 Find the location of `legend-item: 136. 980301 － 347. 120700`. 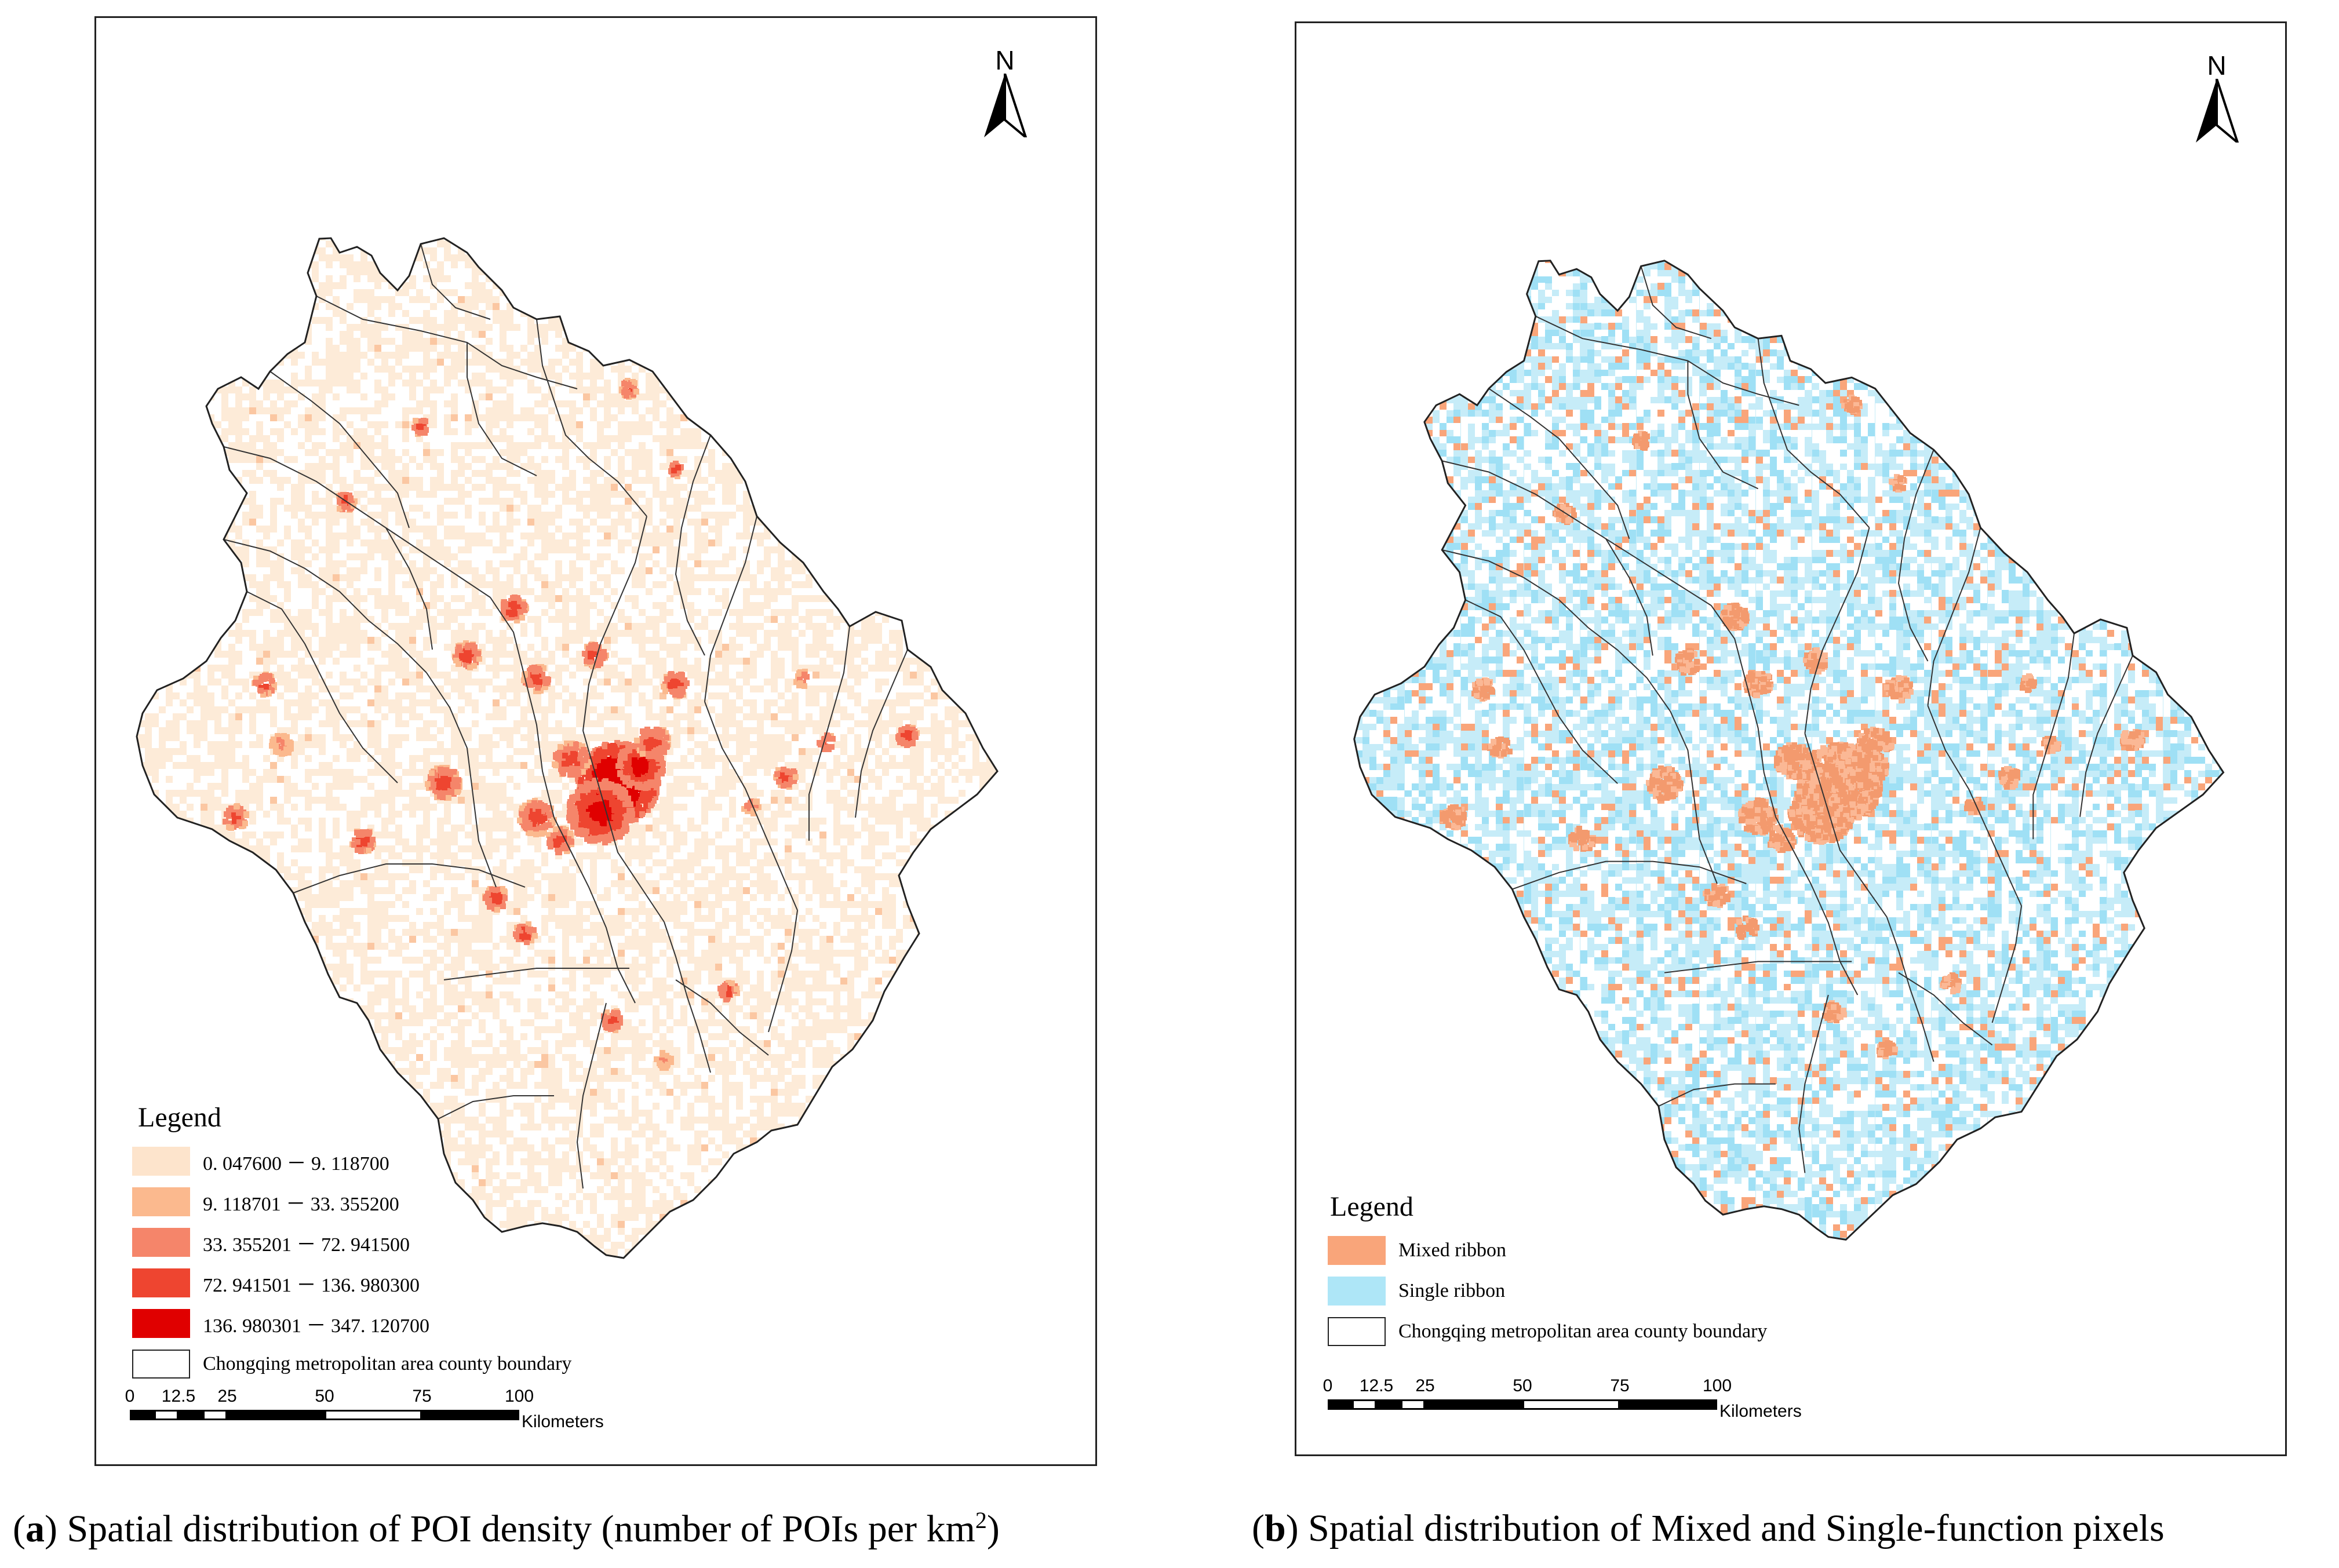

legend-item: 136. 980301 － 347. 120700 is located at coordinates (351, 1323).